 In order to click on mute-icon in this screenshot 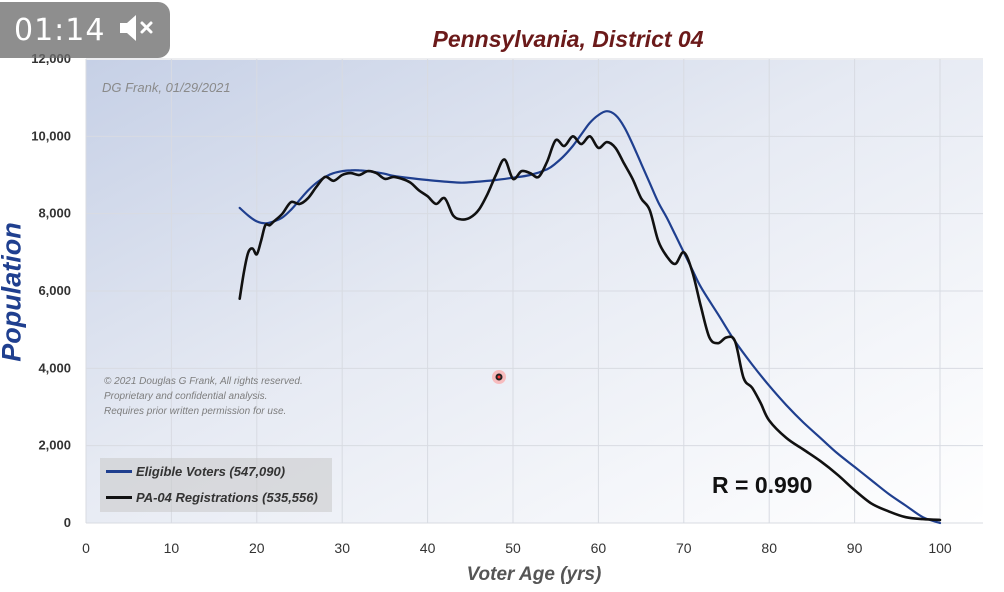, I will do `click(137, 30)`.